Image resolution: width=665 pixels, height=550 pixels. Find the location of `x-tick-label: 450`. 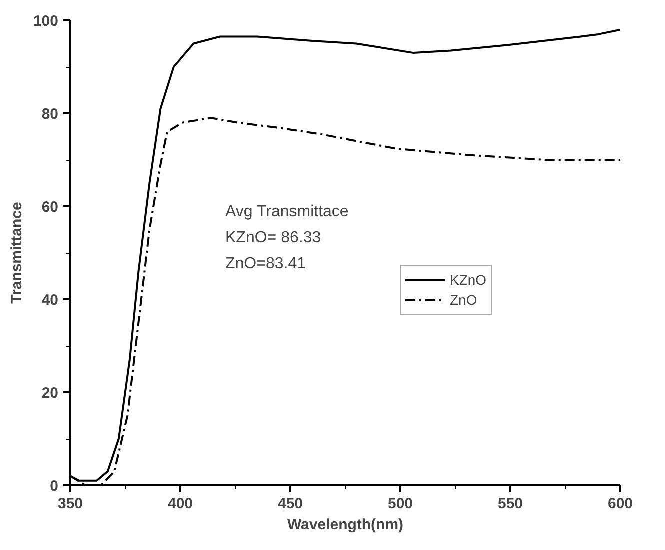

x-tick-label: 450 is located at coordinates (291, 504).